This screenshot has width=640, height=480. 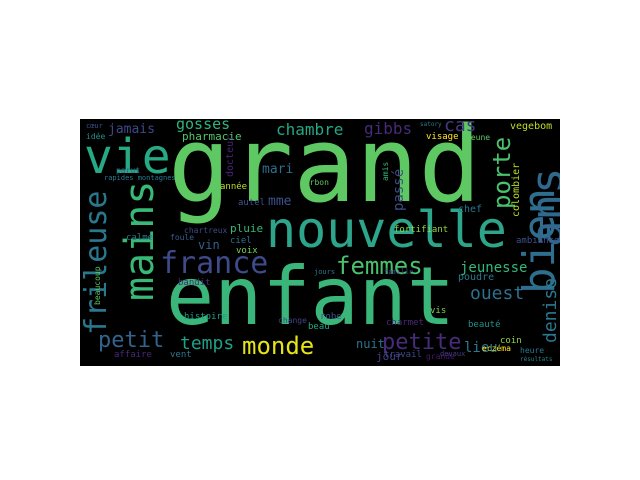 I want to click on word-voix: voix, so click(x=247, y=251).